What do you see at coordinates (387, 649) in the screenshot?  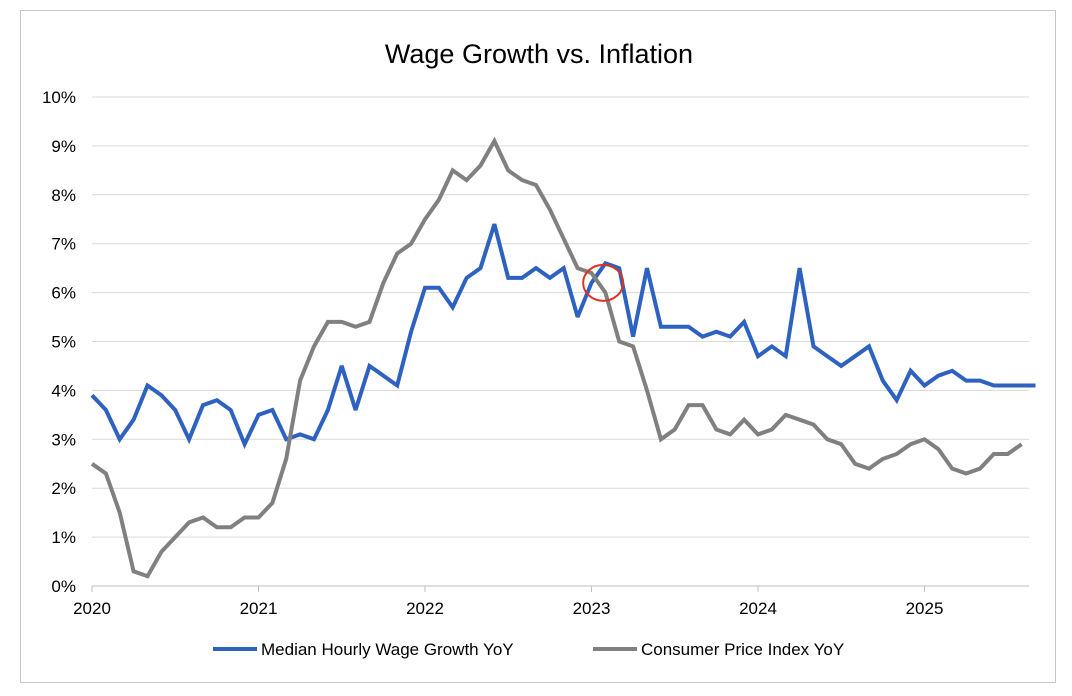 I see `legend-wage-label: Median Hourly Wage Growth YoY` at bounding box center [387, 649].